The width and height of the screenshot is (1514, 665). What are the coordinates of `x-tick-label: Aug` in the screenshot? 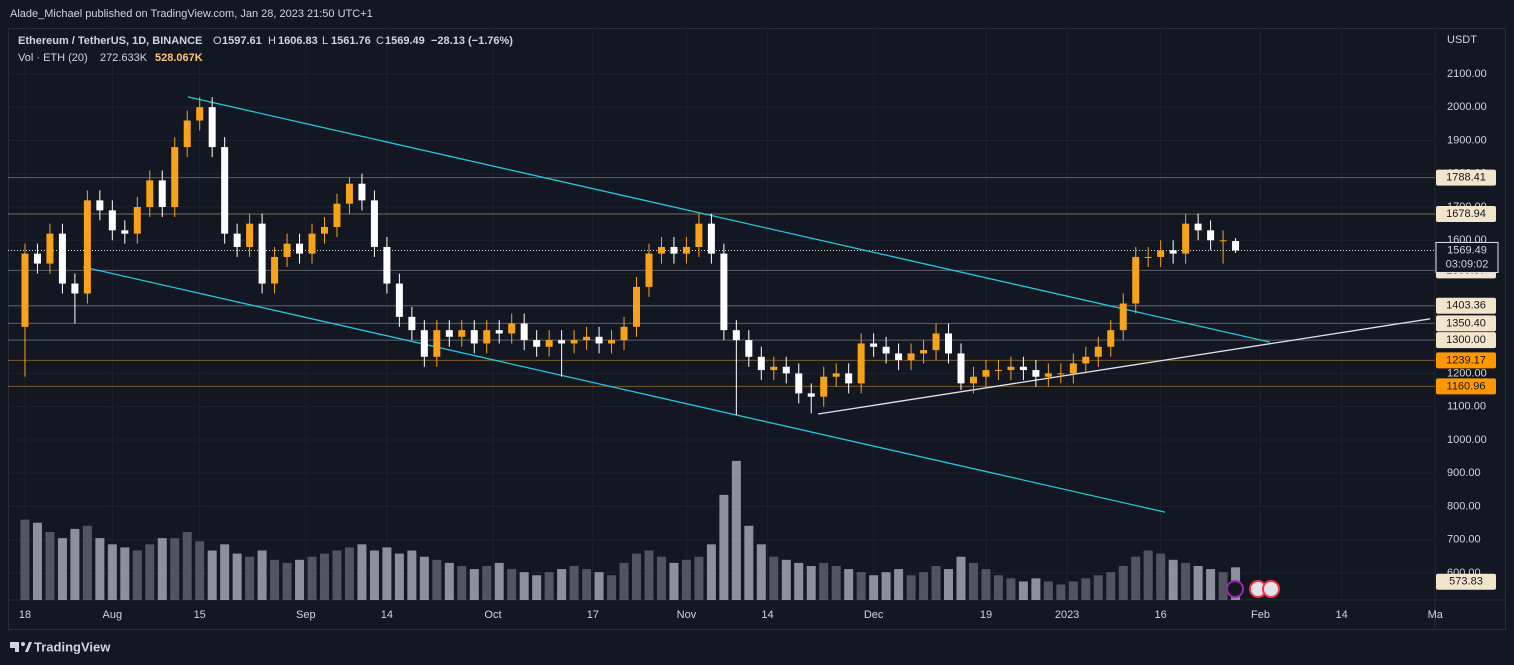 It's located at (113, 615).